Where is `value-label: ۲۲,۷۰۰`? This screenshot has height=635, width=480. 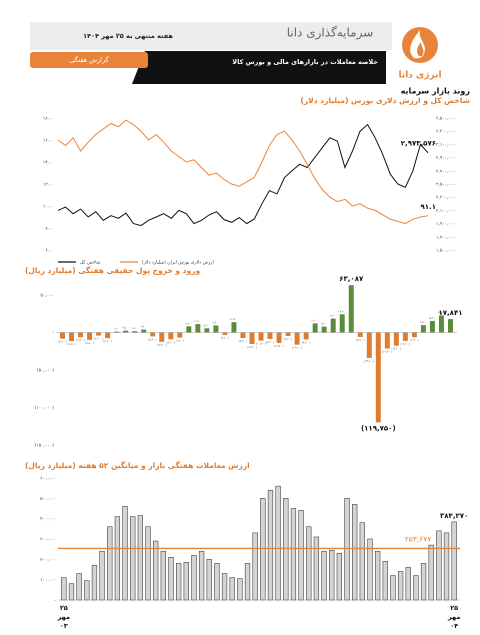 value-label: ۲۲,۷۰۰ is located at coordinates (442, 312).